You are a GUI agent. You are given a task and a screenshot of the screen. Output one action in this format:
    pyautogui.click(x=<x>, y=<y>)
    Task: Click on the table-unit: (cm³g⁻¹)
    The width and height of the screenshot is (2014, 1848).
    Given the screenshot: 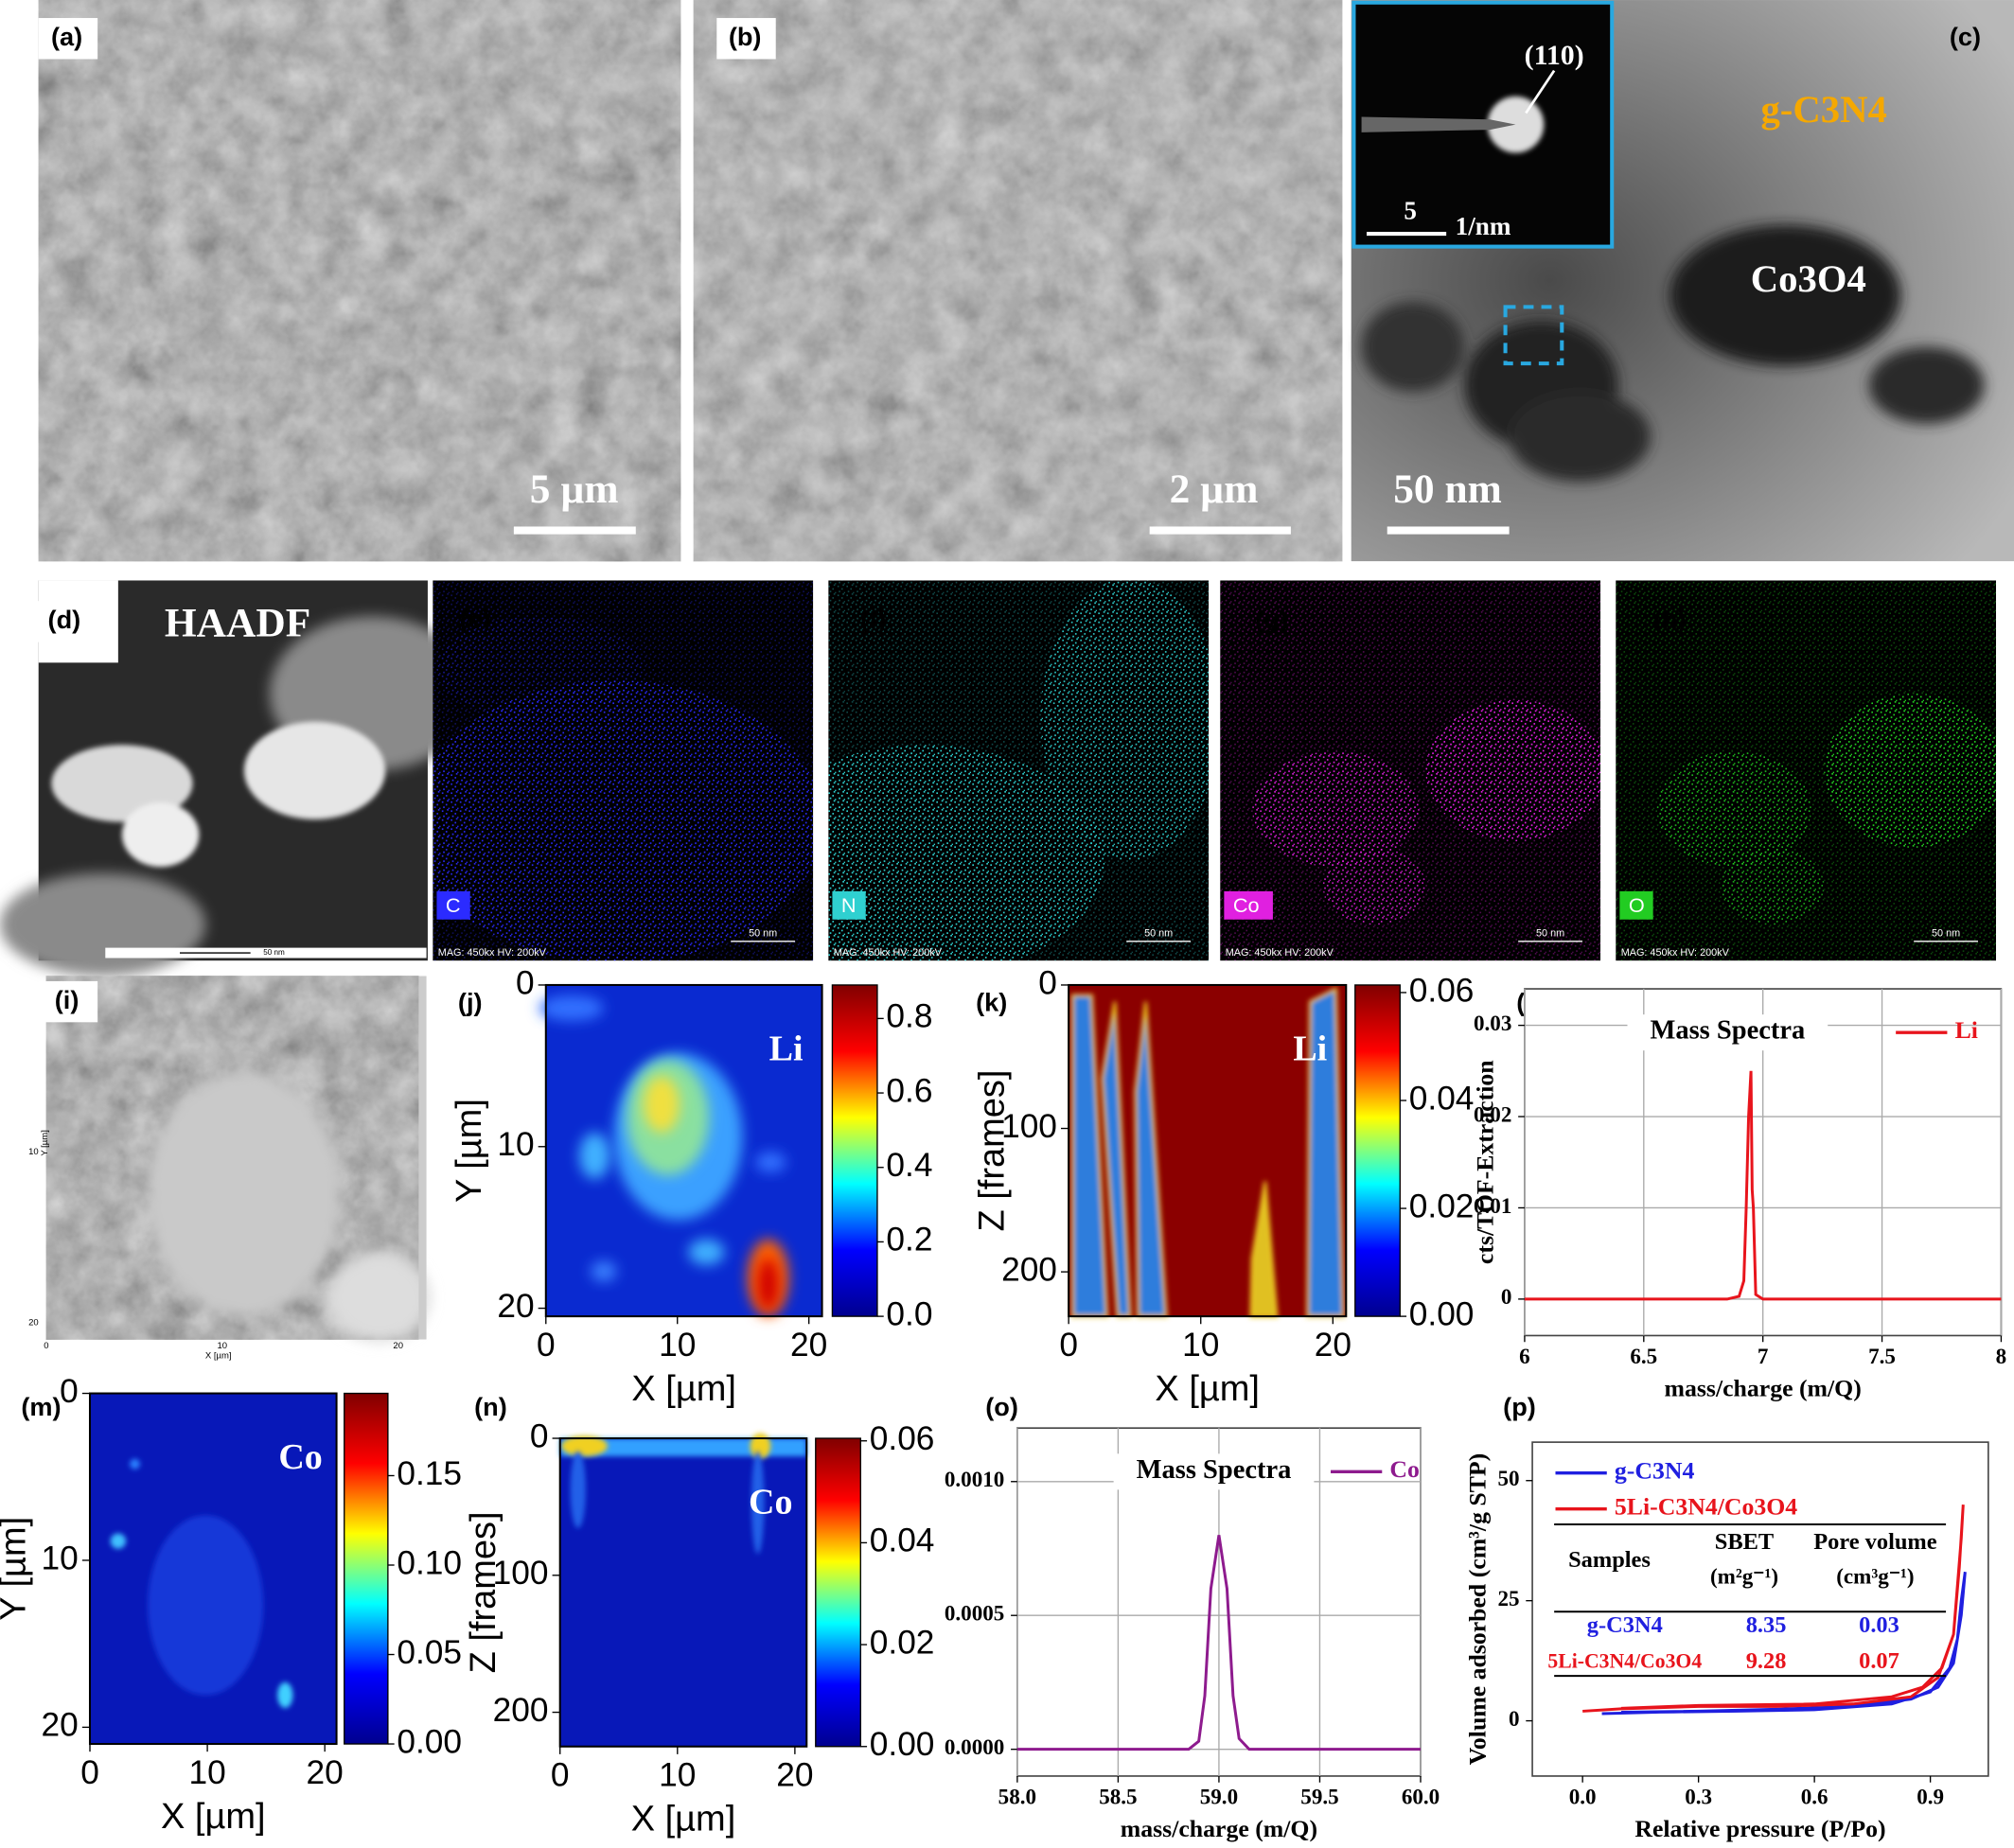 What is the action you would take?
    pyautogui.click(x=1875, y=1576)
    